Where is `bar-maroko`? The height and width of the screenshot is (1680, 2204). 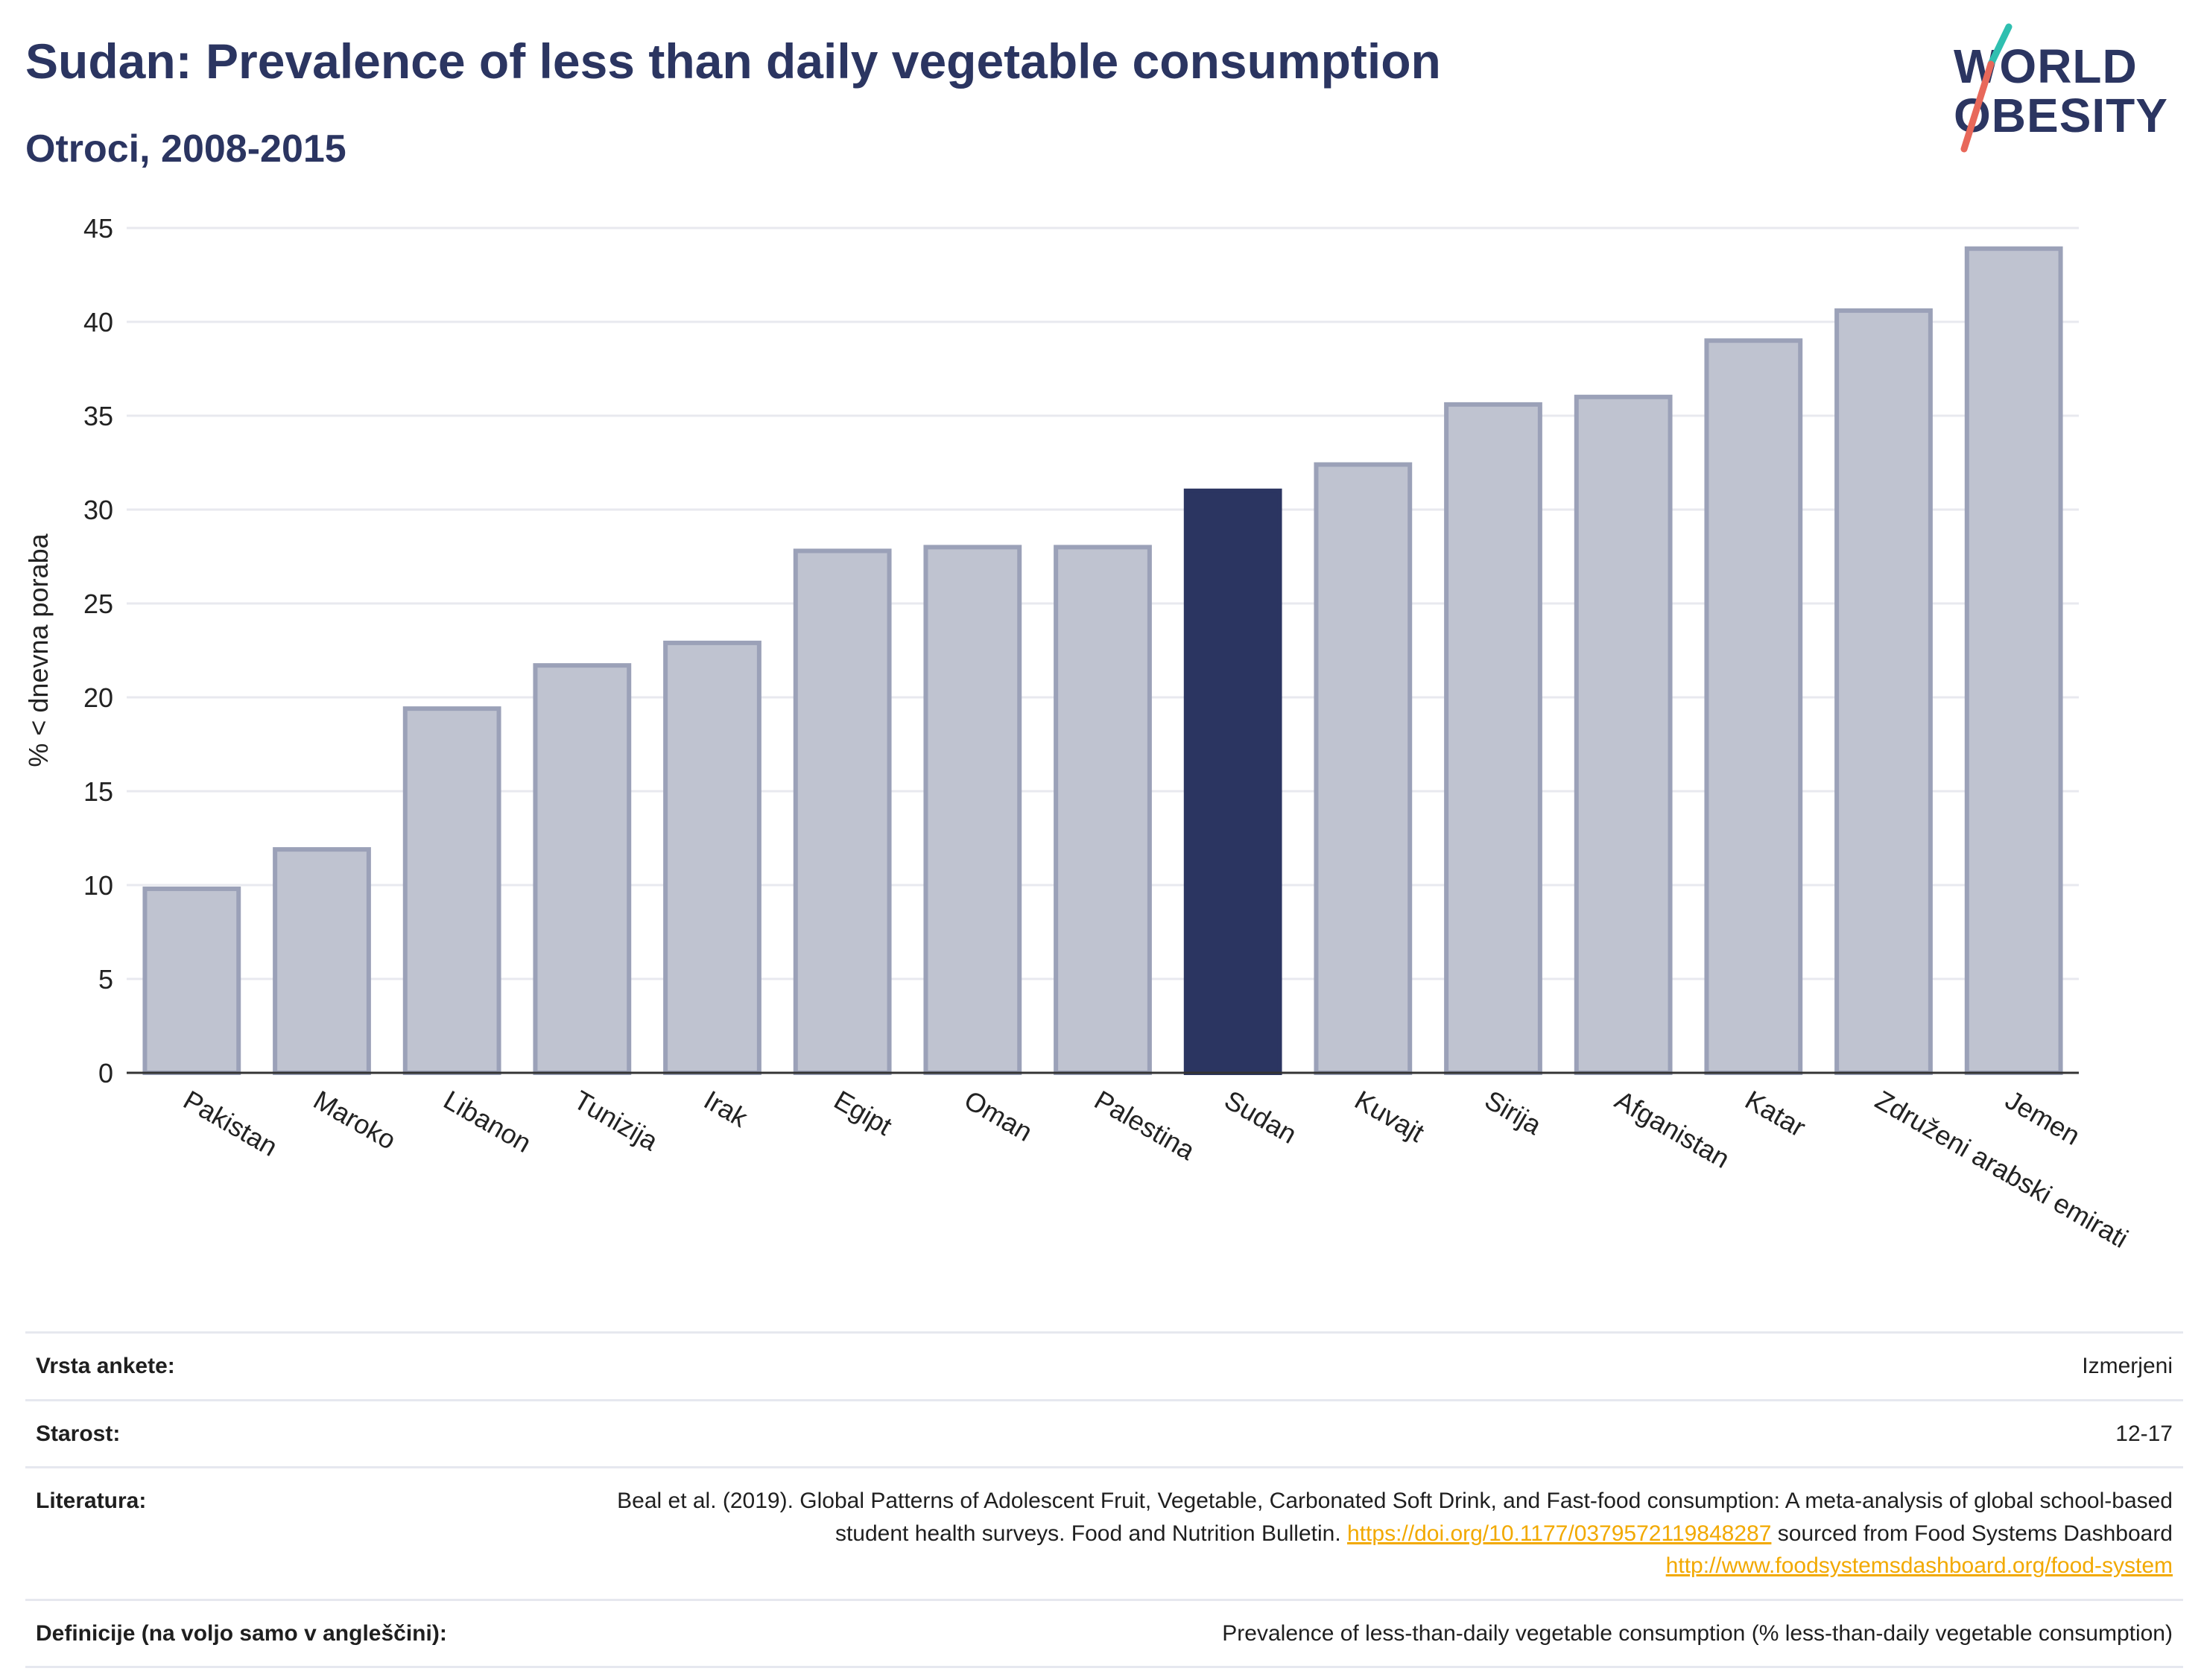 bar-maroko is located at coordinates (322, 961).